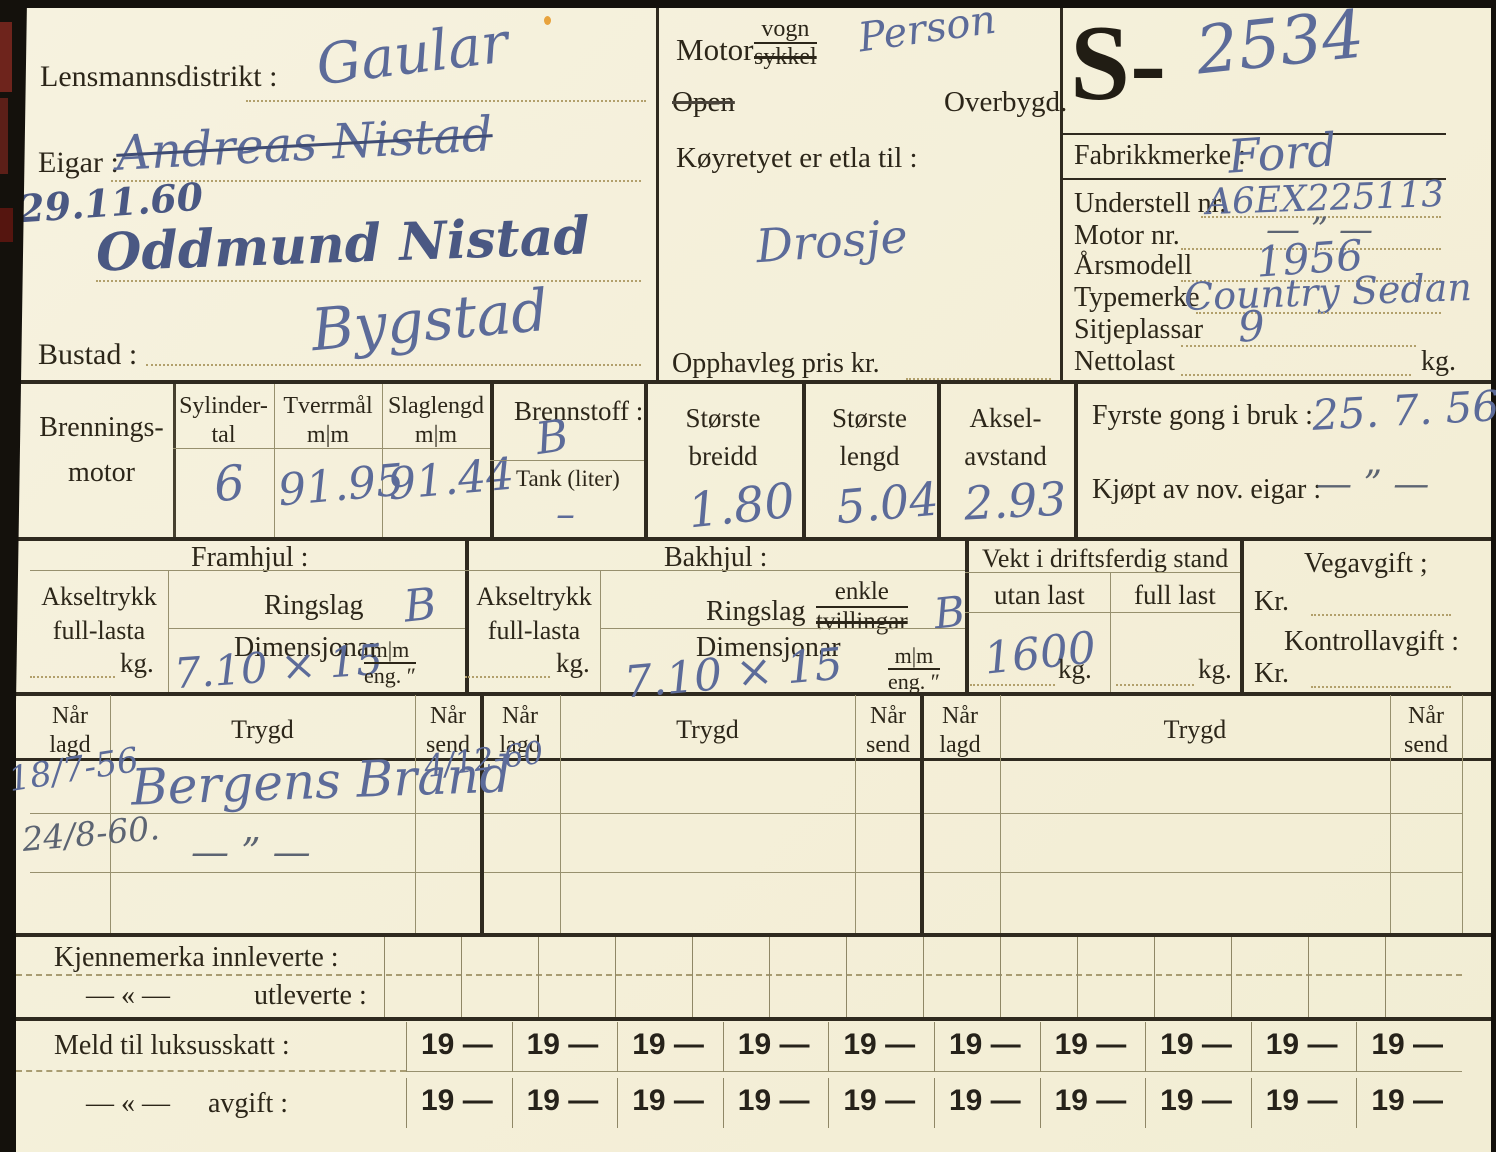 The width and height of the screenshot is (1496, 1152). Describe the element at coordinates (1175, 595) in the screenshot. I see `full-load-label: full last` at that location.